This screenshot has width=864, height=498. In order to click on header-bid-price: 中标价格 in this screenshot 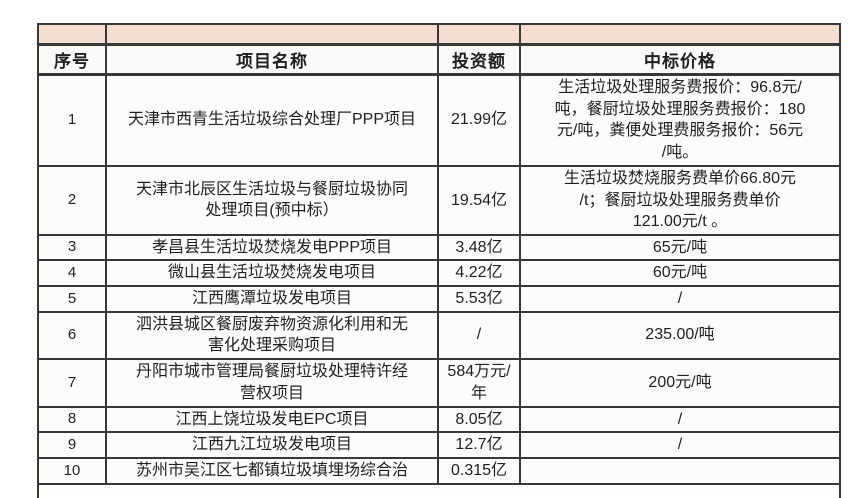, I will do `click(680, 59)`.